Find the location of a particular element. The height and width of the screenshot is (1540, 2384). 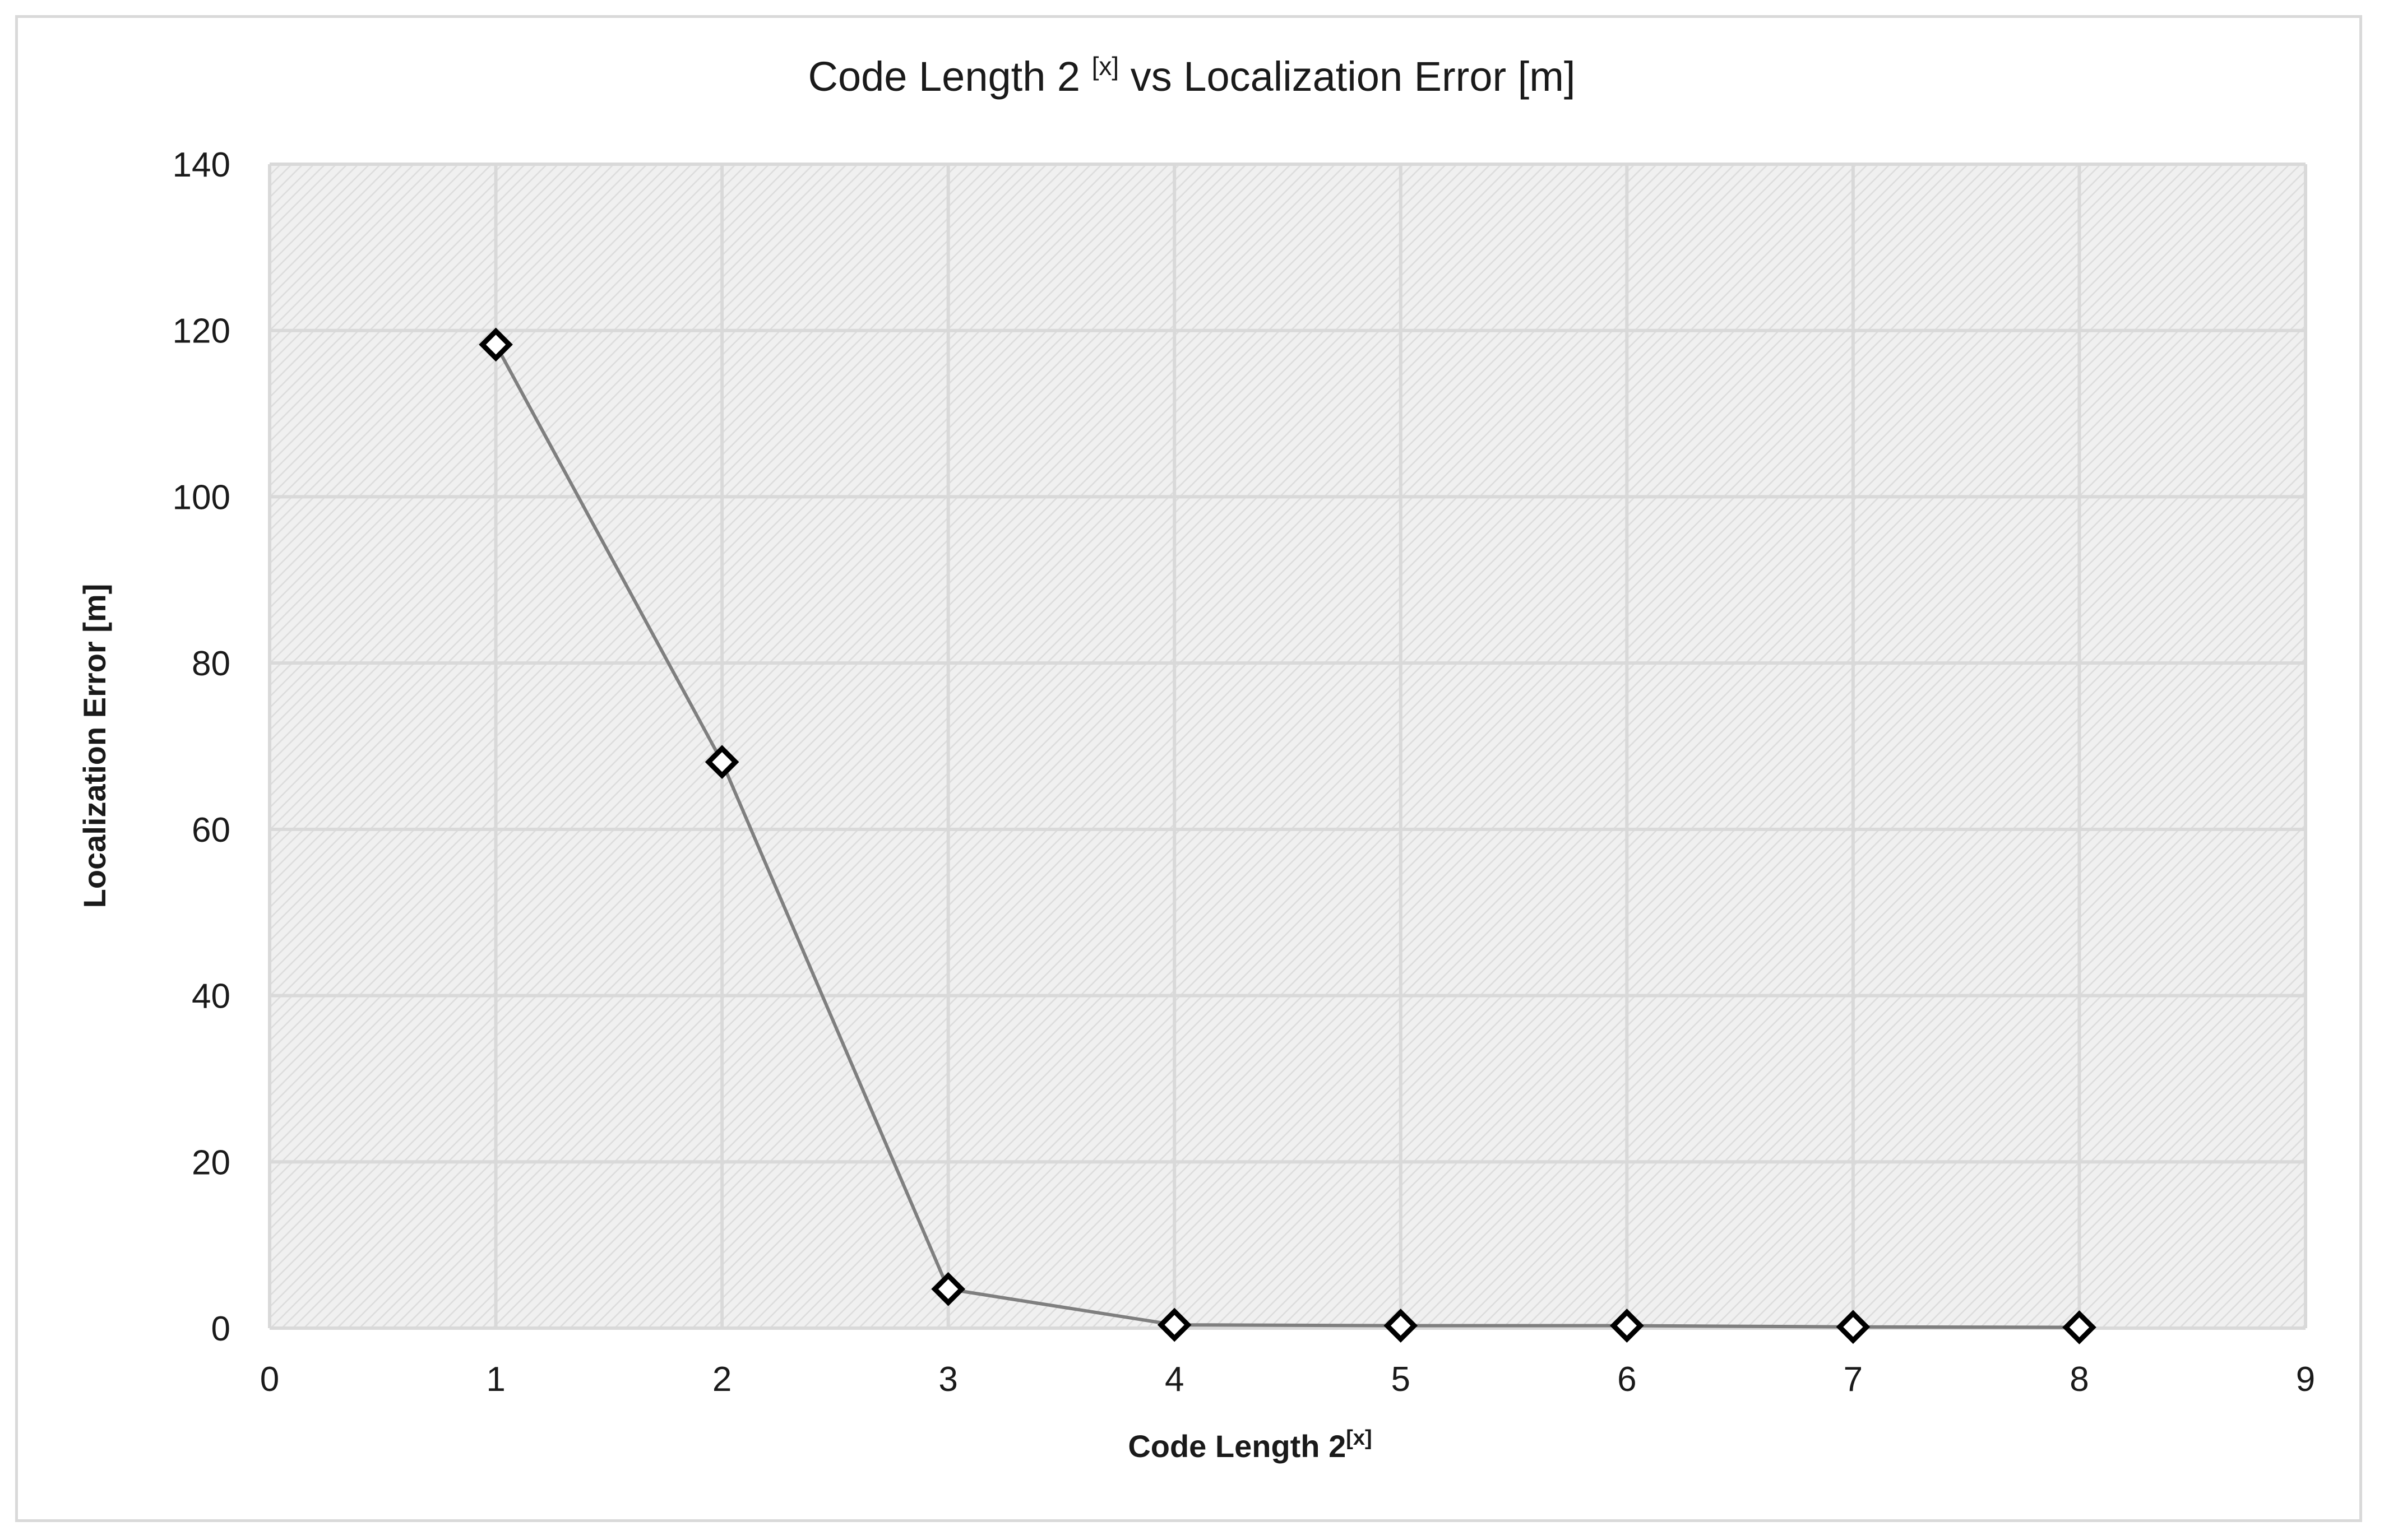

y-tick-label: 0 is located at coordinates (220, 1329).